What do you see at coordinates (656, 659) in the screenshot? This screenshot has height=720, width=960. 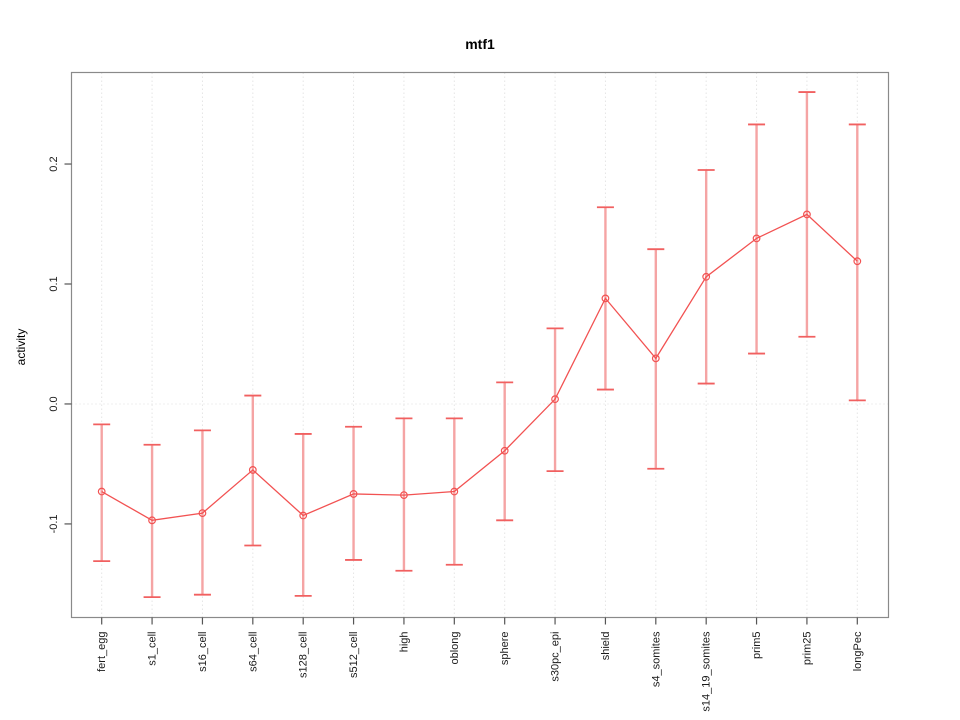 I see `x-tick-label: s4_somites` at bounding box center [656, 659].